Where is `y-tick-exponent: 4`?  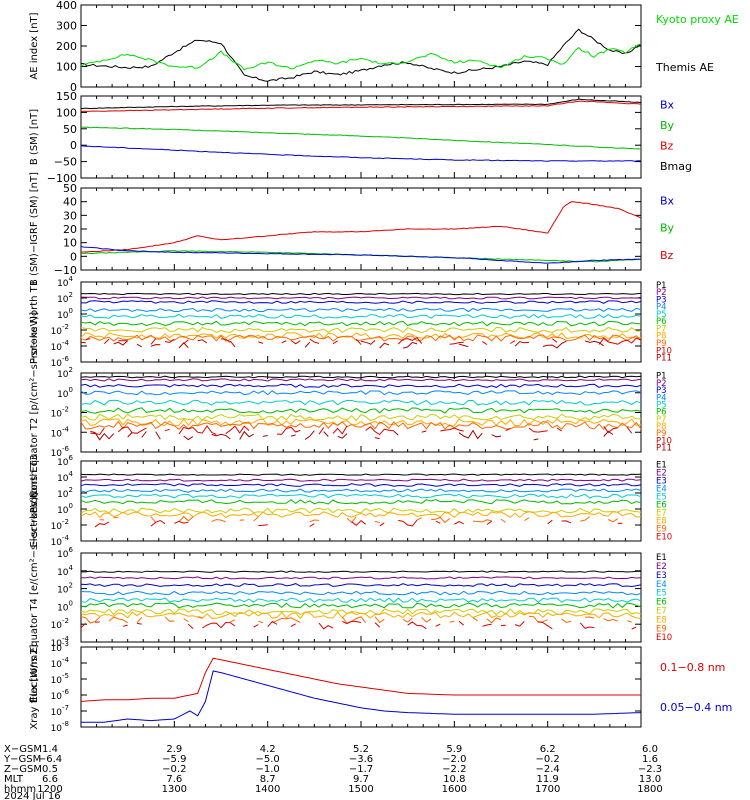
y-tick-exponent: 4 is located at coordinates (71, 279).